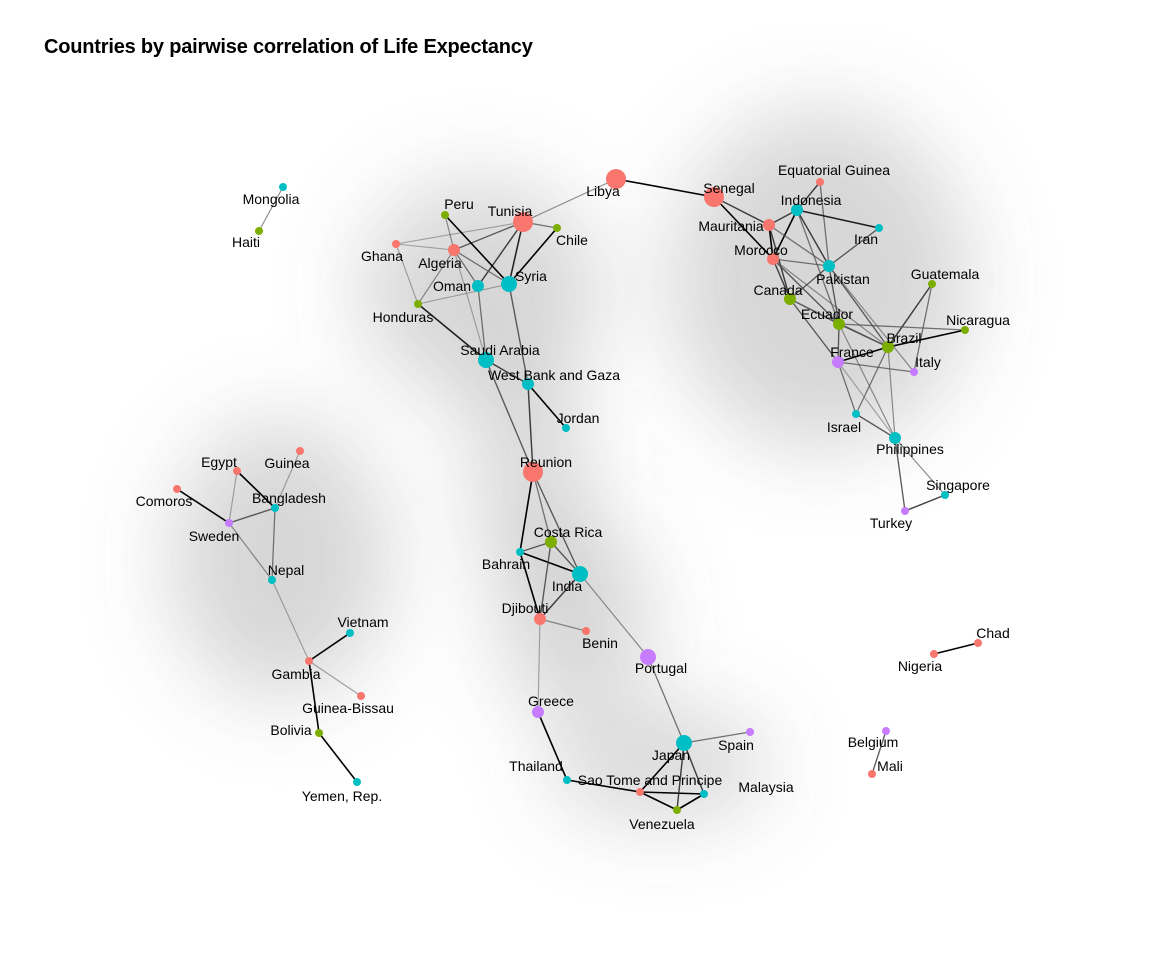 This screenshot has height=960, width=1152. I want to click on node-label: Ecuador, so click(827, 314).